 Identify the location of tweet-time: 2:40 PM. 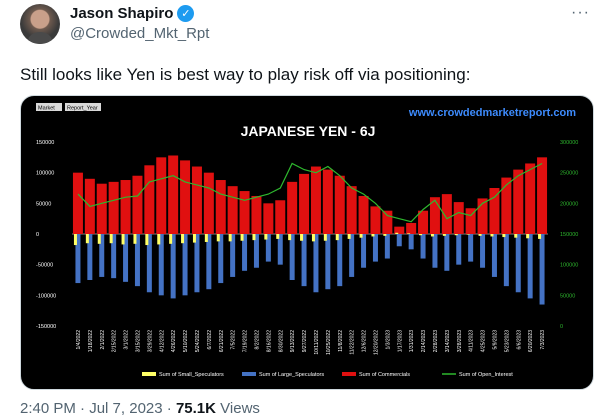
(48, 408).